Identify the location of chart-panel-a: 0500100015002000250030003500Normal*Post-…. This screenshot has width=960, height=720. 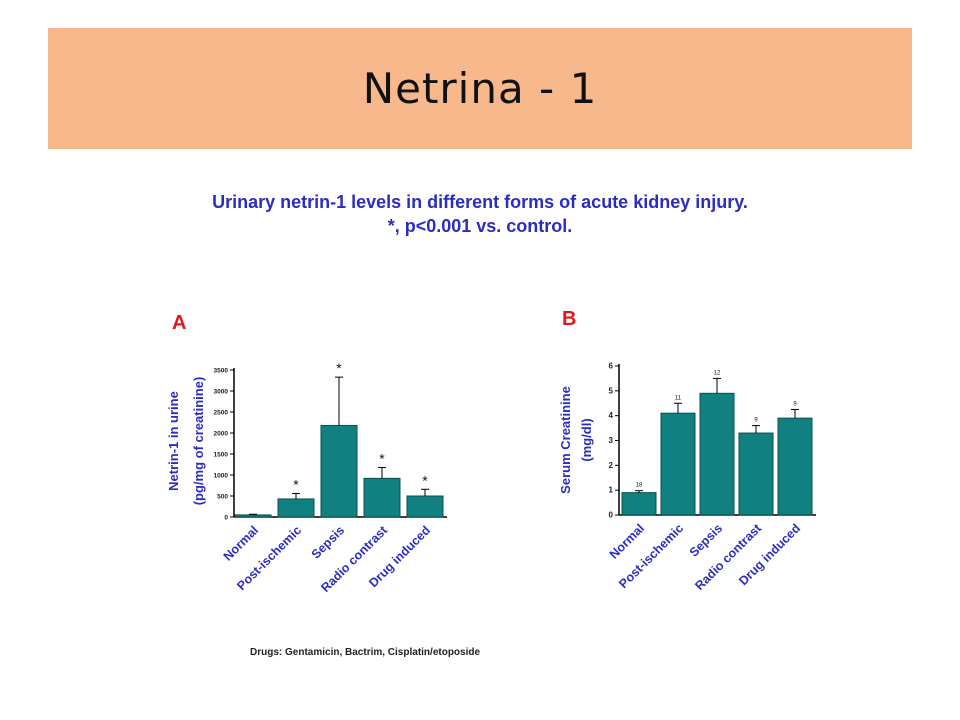
(306, 477).